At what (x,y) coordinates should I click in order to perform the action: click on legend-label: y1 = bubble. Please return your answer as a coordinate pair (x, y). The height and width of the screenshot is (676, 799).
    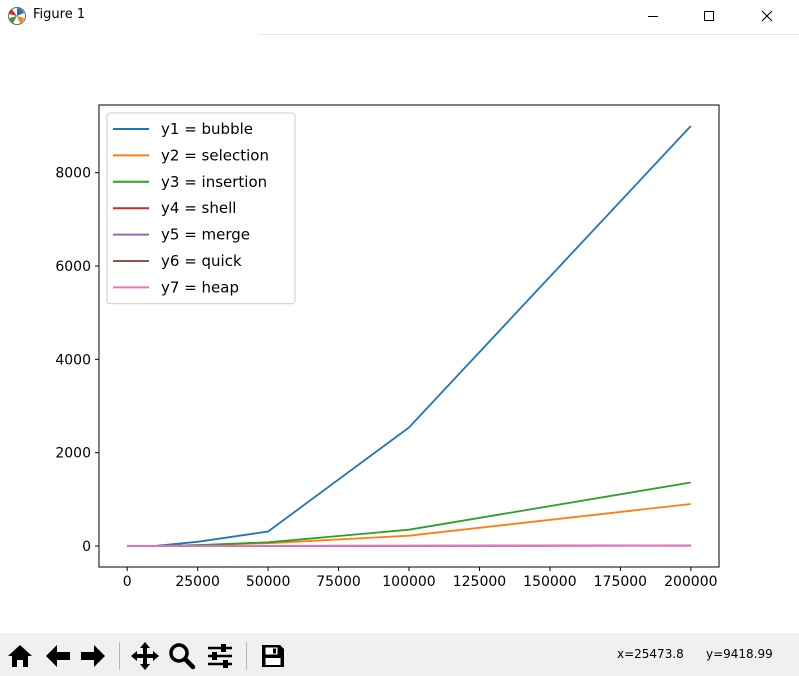
    Looking at the image, I should click on (207, 129).